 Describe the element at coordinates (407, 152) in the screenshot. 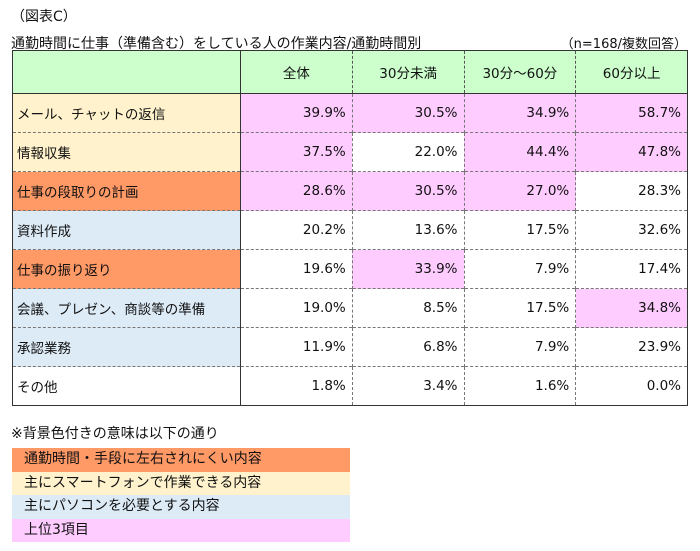

I see `value-cell: 22.0%` at that location.